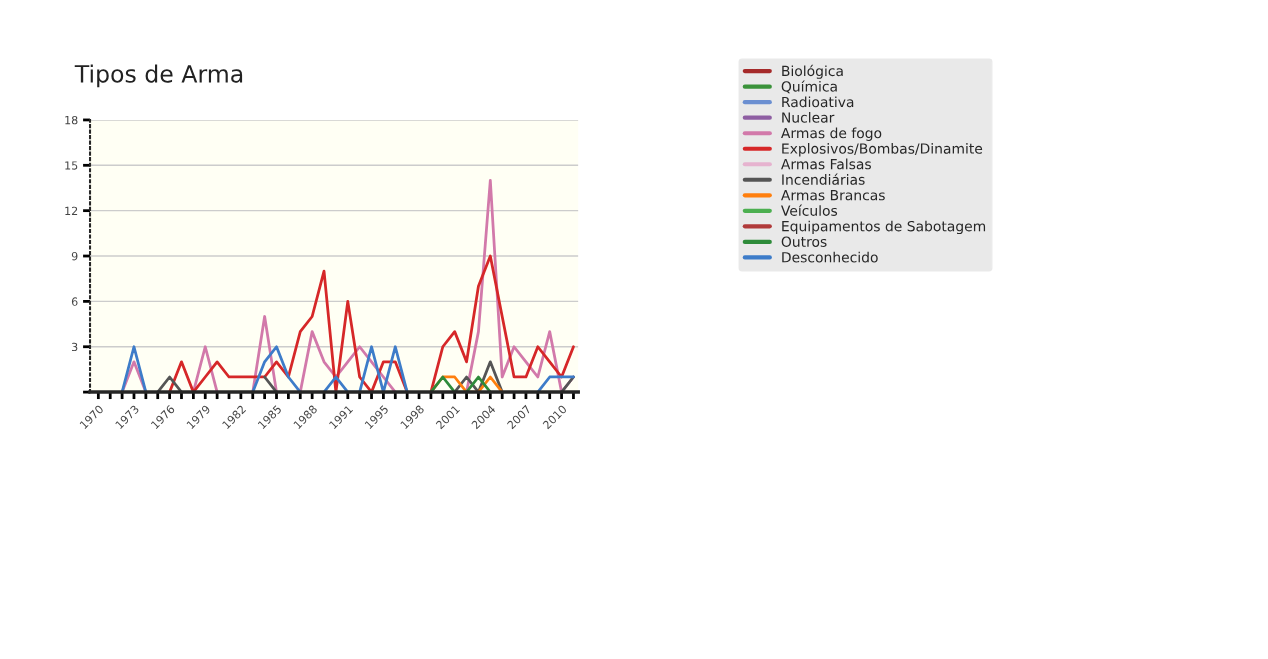  I want to click on legend-label: Química, so click(809, 87).